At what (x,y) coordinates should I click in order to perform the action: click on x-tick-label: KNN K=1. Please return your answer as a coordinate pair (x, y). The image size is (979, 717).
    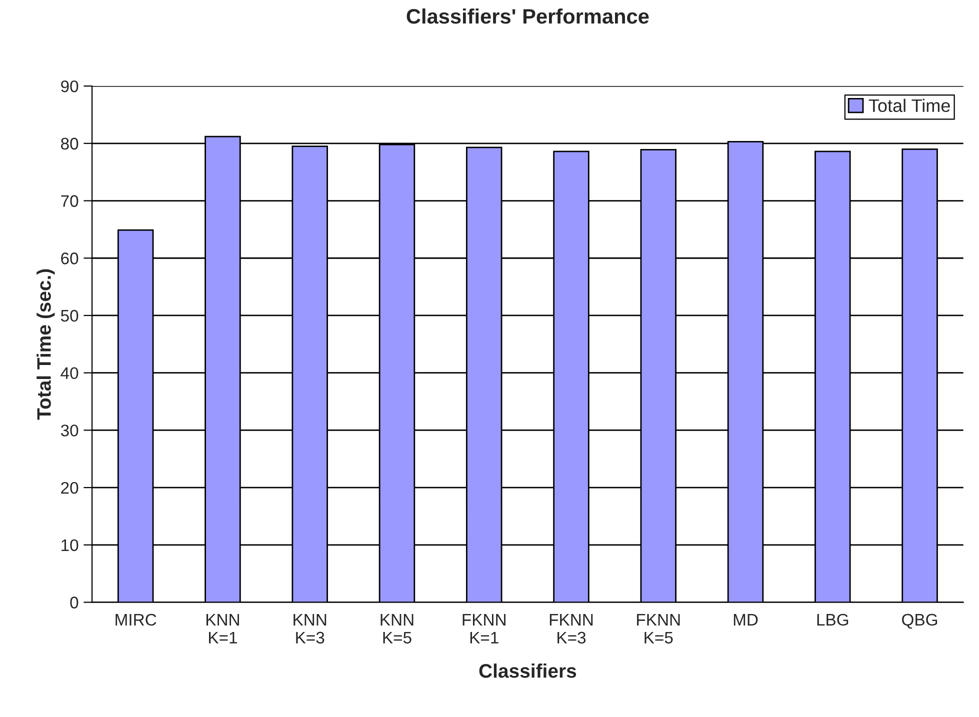
    Looking at the image, I should click on (222, 629).